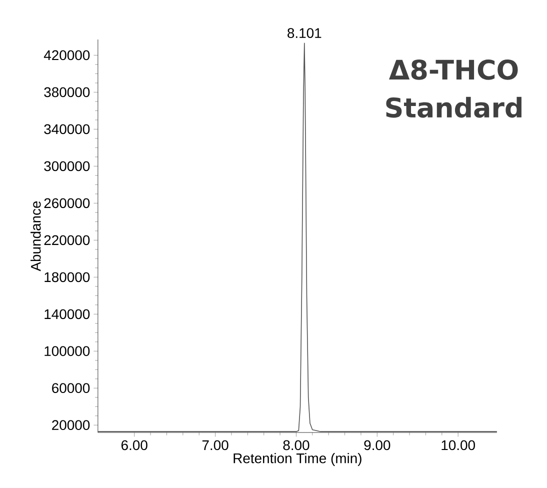 This screenshot has height=488, width=547. Describe the element at coordinates (71, 388) in the screenshot. I see `y-tick-label: 60000` at that location.